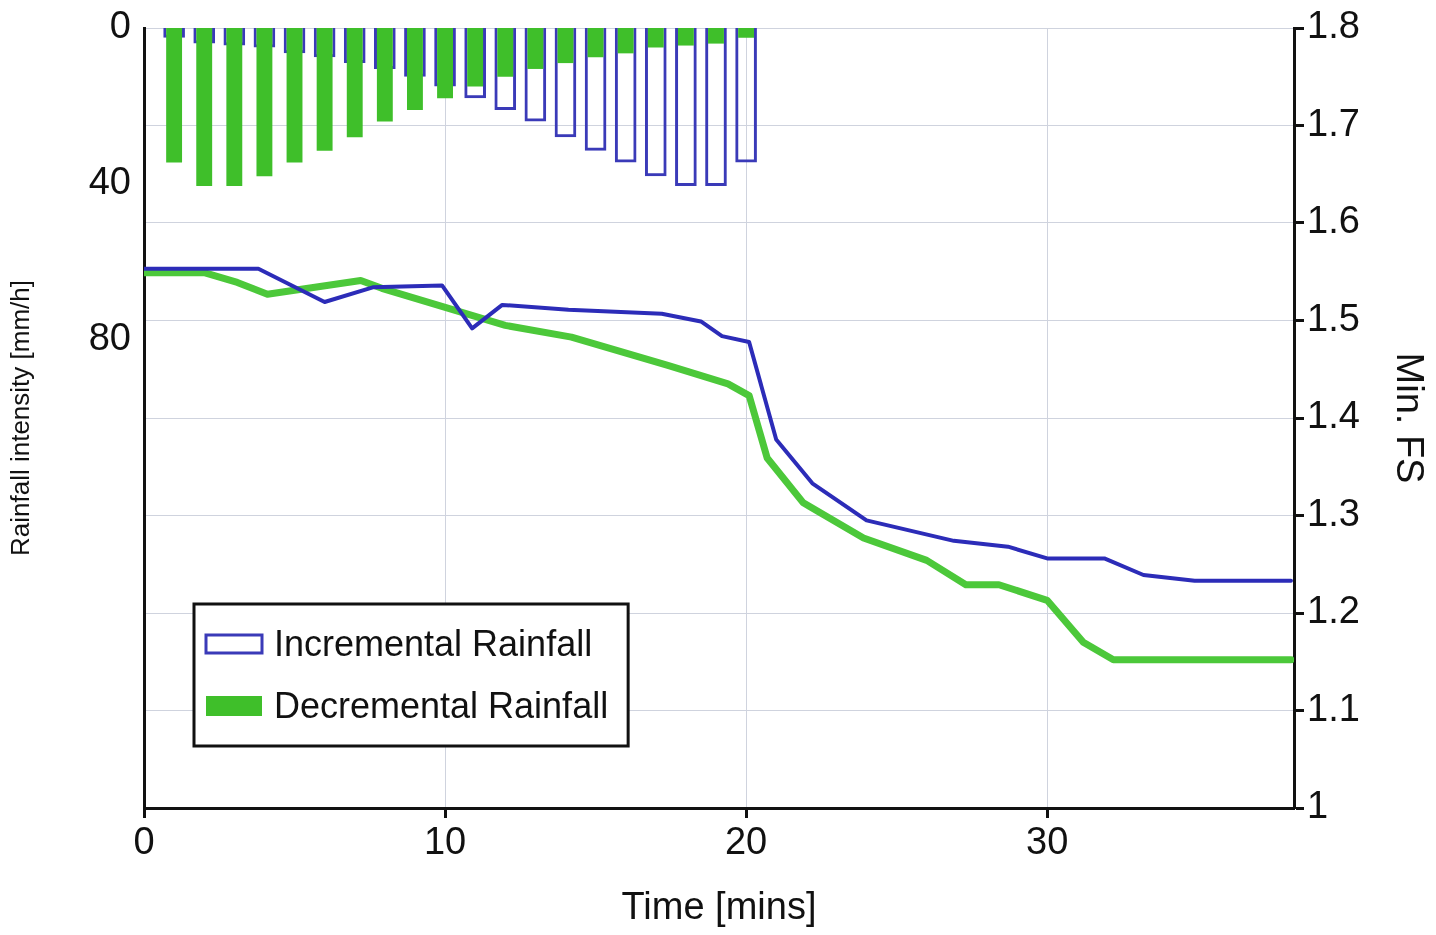  Describe the element at coordinates (719, 905) in the screenshot. I see `x-axis-title: Time [mins]` at that location.